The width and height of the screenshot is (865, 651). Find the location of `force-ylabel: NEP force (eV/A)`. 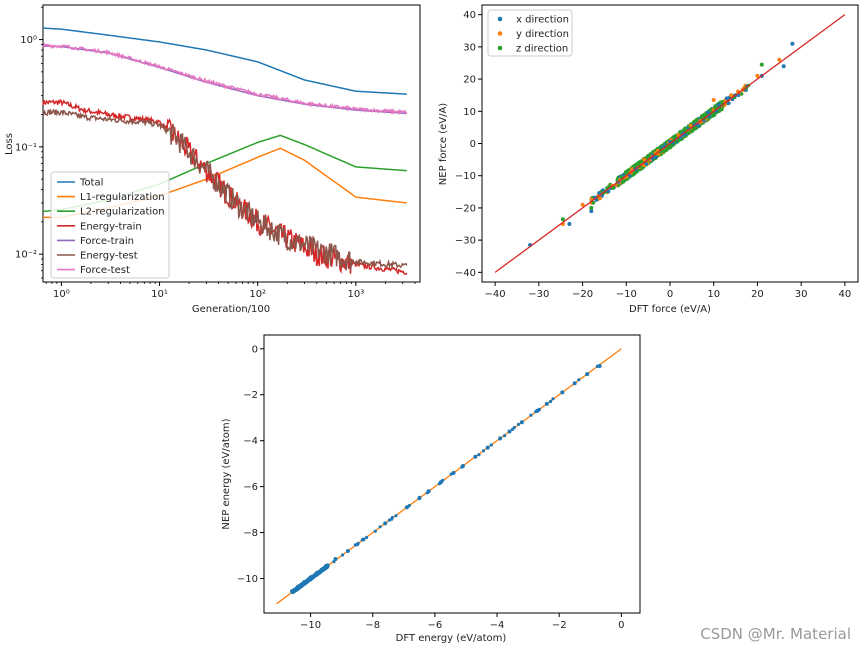

force-ylabel: NEP force (eV/A) is located at coordinates (443, 144).